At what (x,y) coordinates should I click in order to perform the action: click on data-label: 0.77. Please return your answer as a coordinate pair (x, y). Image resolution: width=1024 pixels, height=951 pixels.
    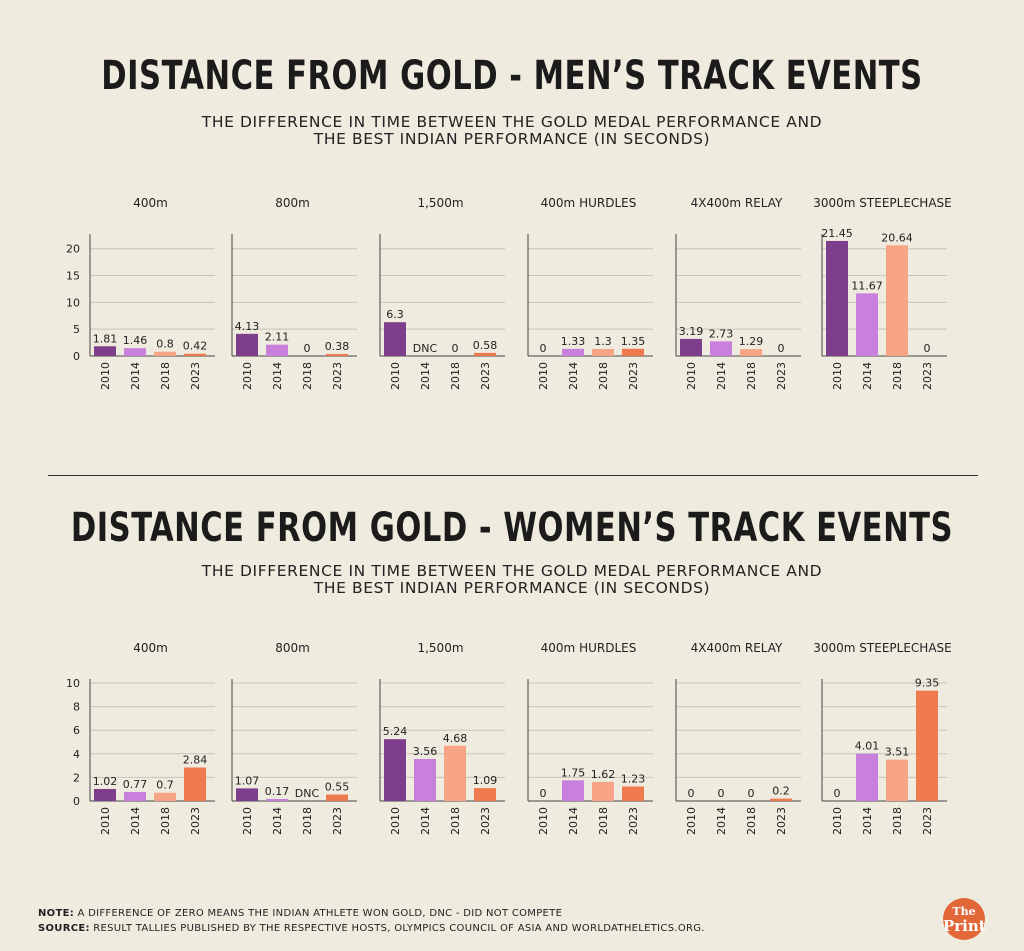
    Looking at the image, I should click on (135, 784).